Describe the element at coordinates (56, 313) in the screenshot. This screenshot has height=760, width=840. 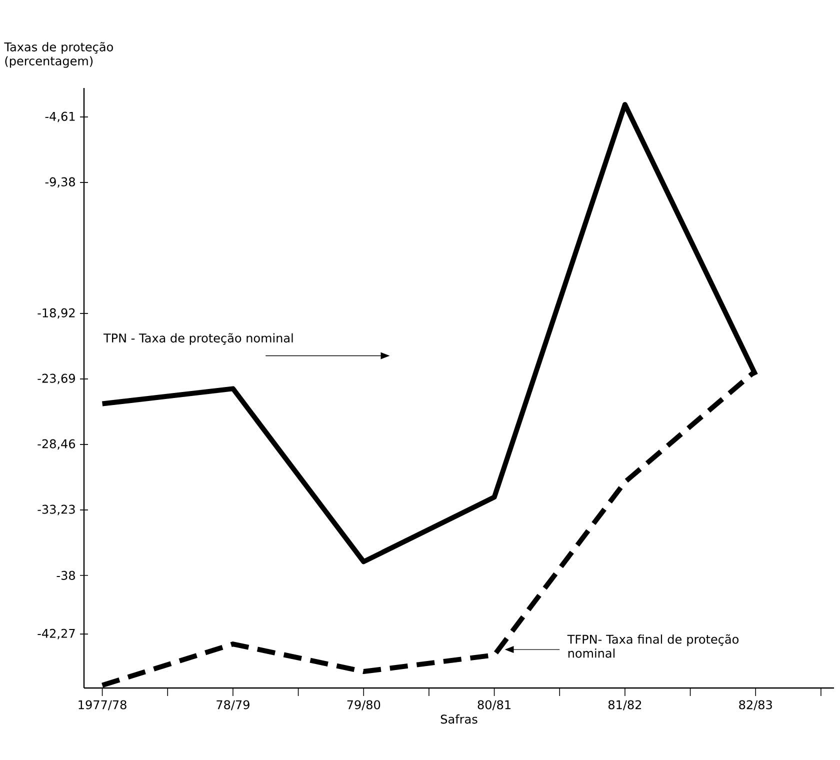
I see `y-tick-label: -18,92` at that location.